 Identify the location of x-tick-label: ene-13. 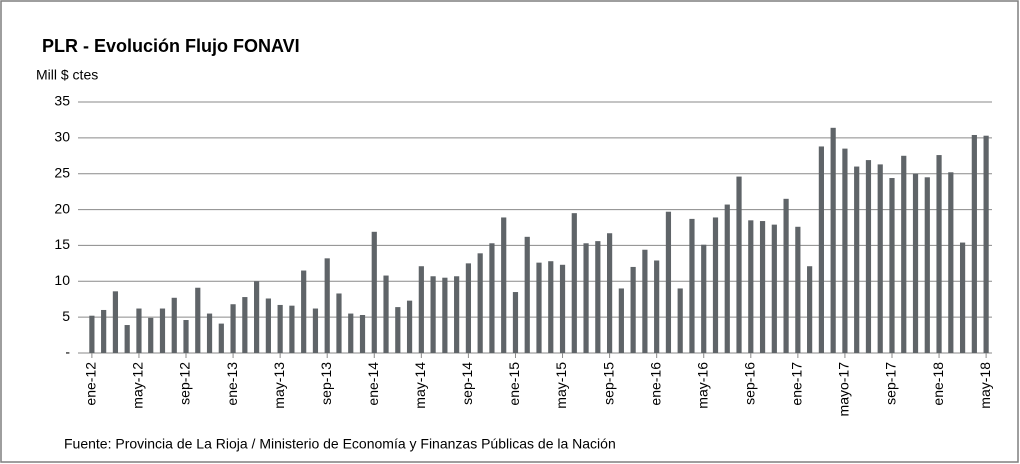
(232, 384).